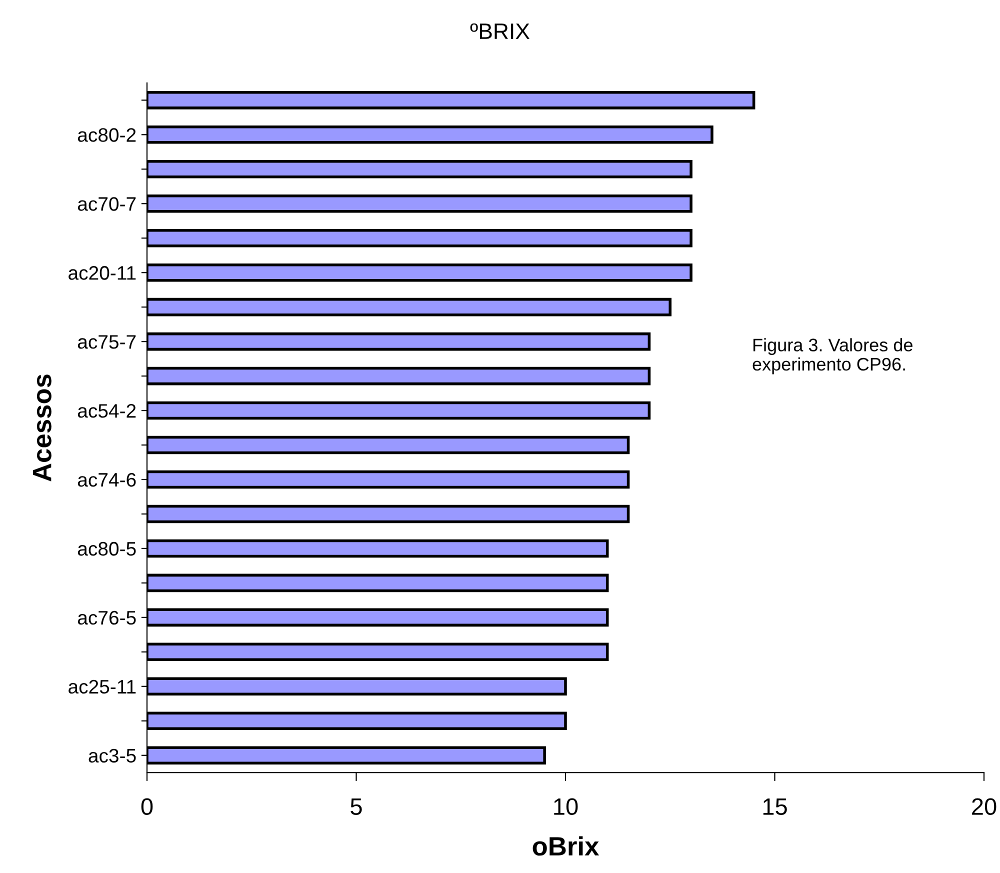  I want to click on x-tick-label: 15, so click(775, 806).